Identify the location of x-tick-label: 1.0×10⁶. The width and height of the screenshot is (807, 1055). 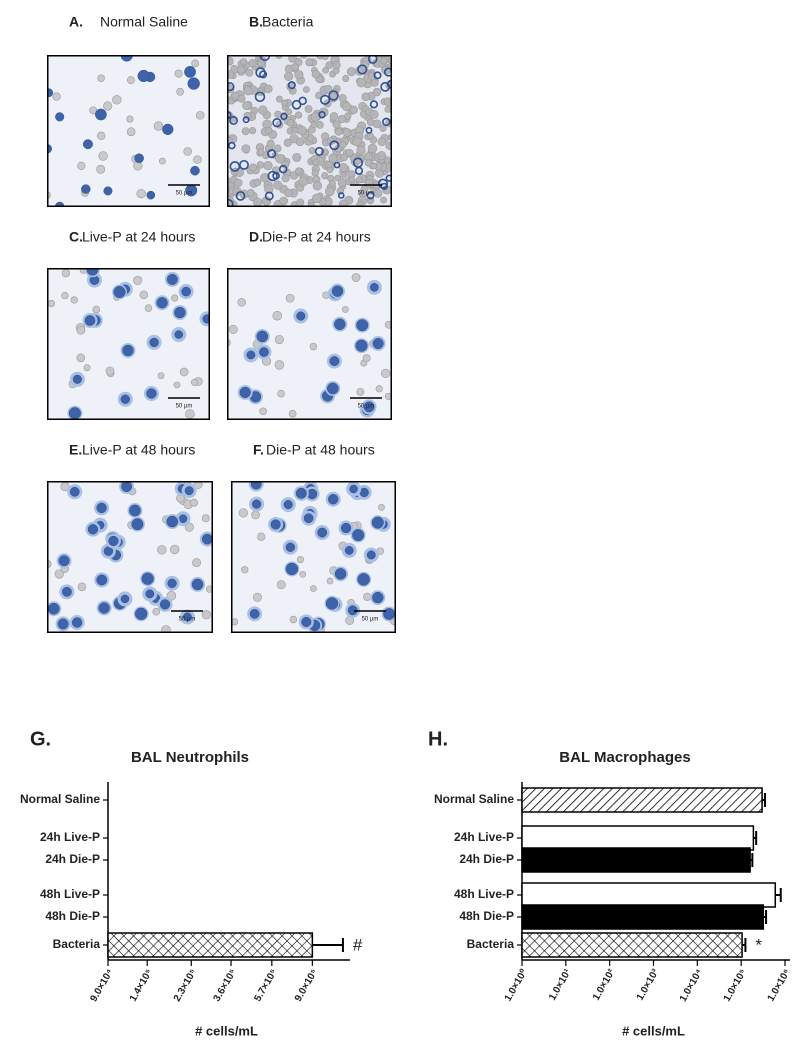
(779, 985).